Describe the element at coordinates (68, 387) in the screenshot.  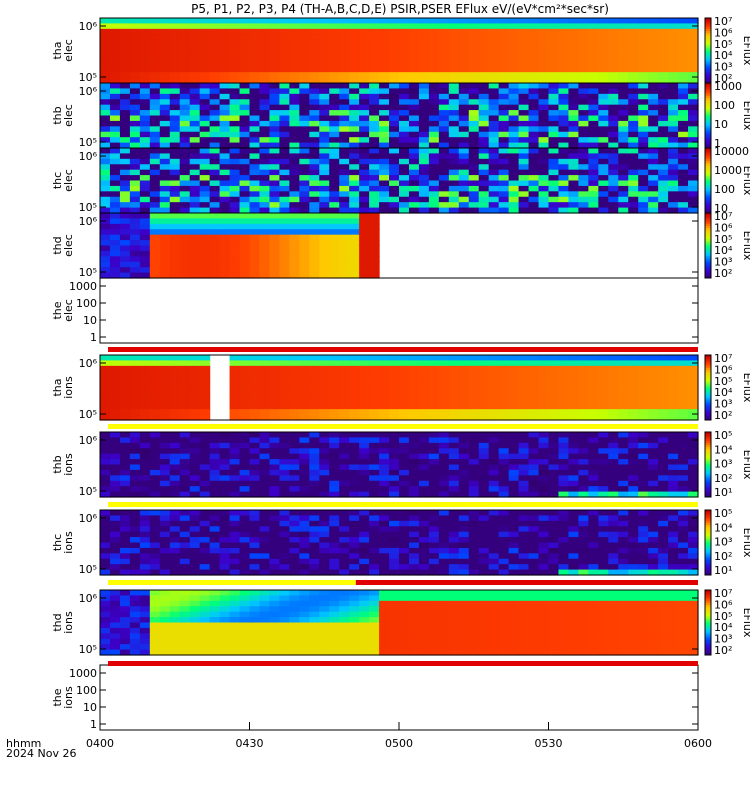
I see `panel-label-species: ions` at that location.